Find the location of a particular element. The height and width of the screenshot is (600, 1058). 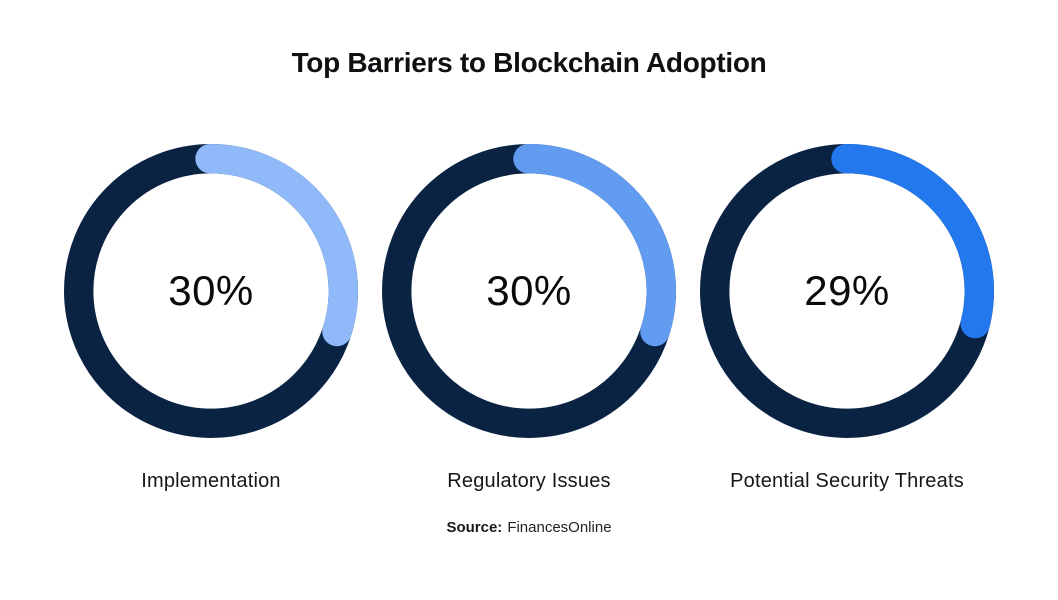

source-name: FinancesOnline is located at coordinates (559, 527).